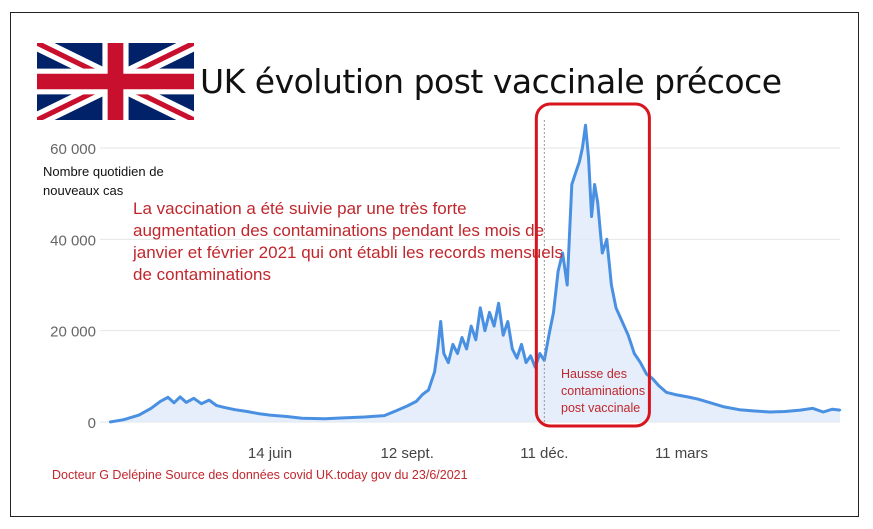 The height and width of the screenshot is (529, 873). Describe the element at coordinates (491, 81) in the screenshot. I see `page-title: UK évolution post vaccinale précoce` at that location.